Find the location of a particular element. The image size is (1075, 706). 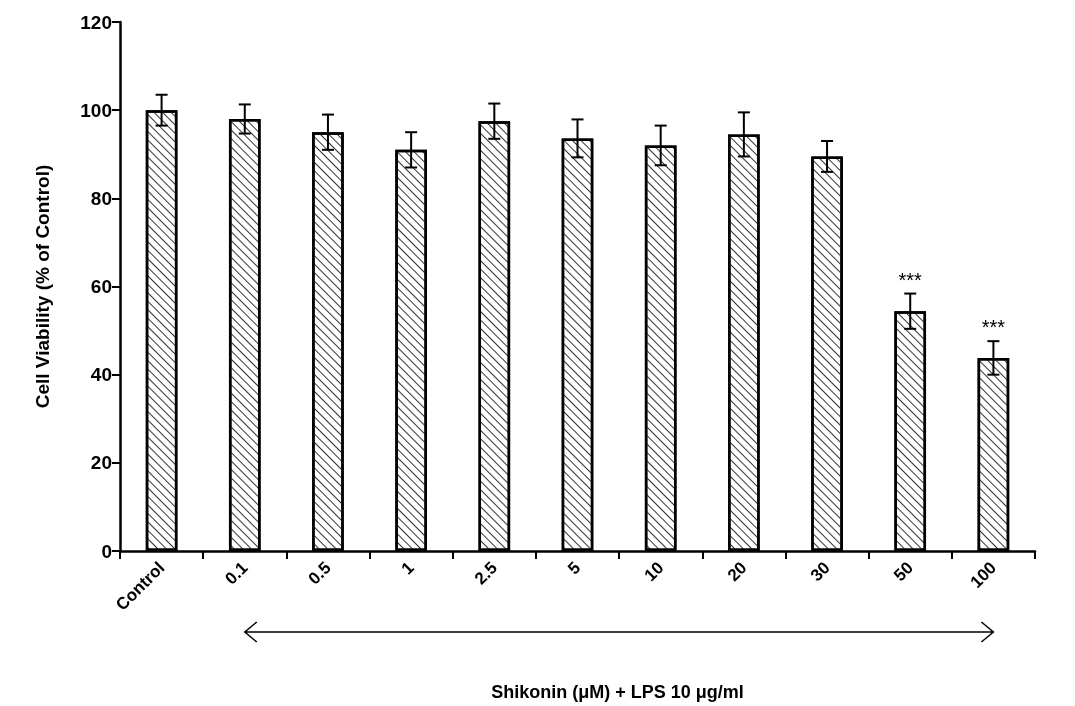

x-axis-title: Shikonin (μM) + LPS 10 μg/ml is located at coordinates (617, 692).